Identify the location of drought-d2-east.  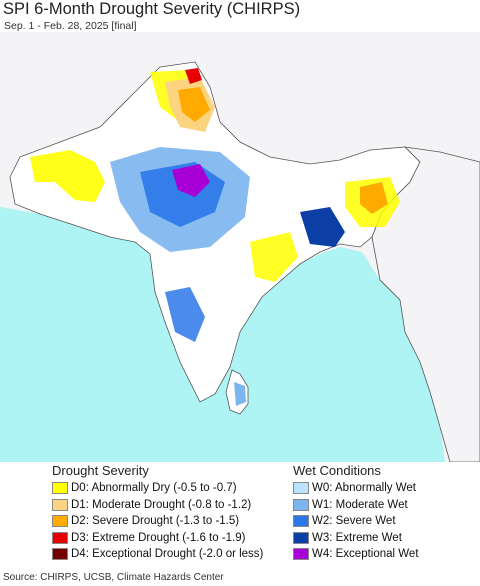
(374, 198).